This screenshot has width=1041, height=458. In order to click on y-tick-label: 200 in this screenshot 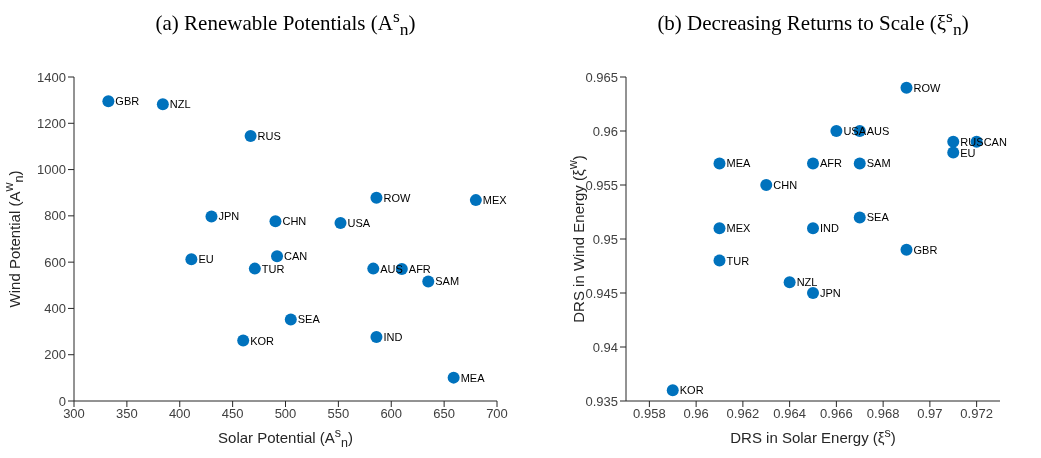, I will do `click(55, 355)`.